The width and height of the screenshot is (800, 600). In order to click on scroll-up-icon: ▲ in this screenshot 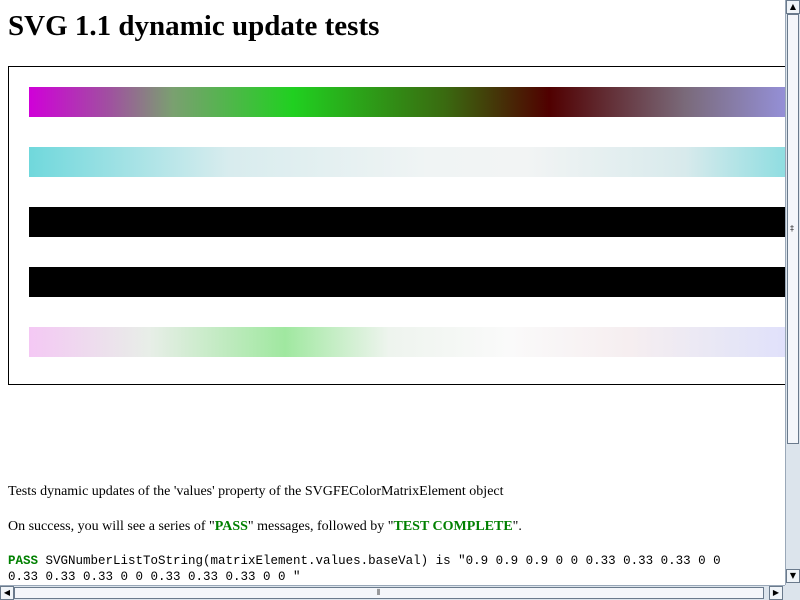, I will do `click(793, 7)`.